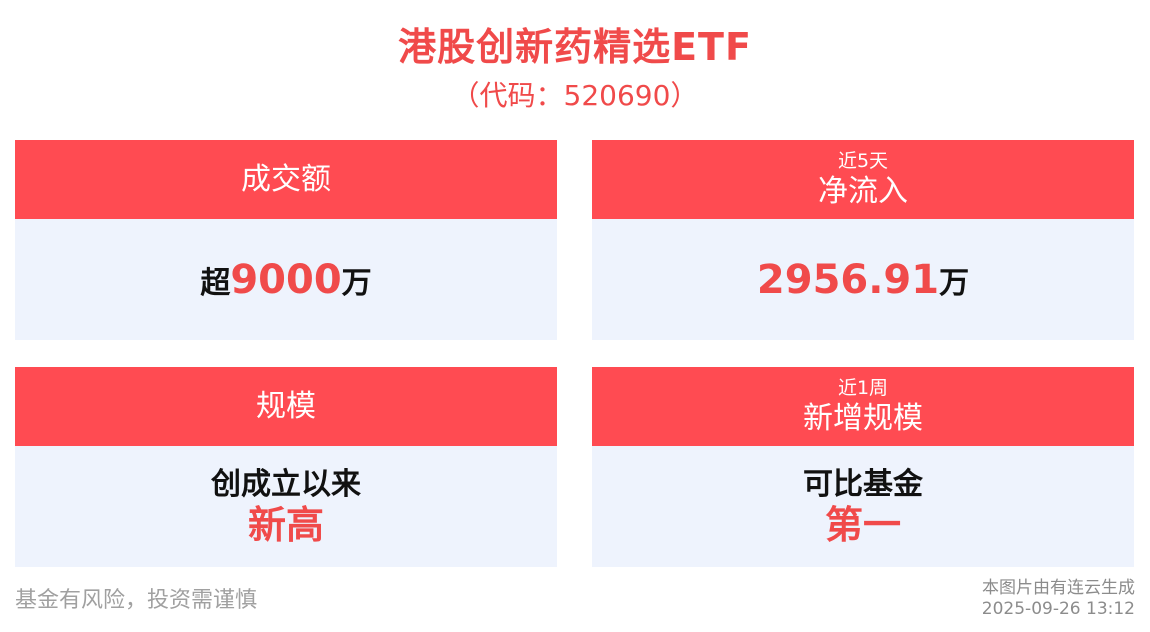 The height and width of the screenshot is (632, 1150). I want to click on card-title: 成交额, so click(286, 179).